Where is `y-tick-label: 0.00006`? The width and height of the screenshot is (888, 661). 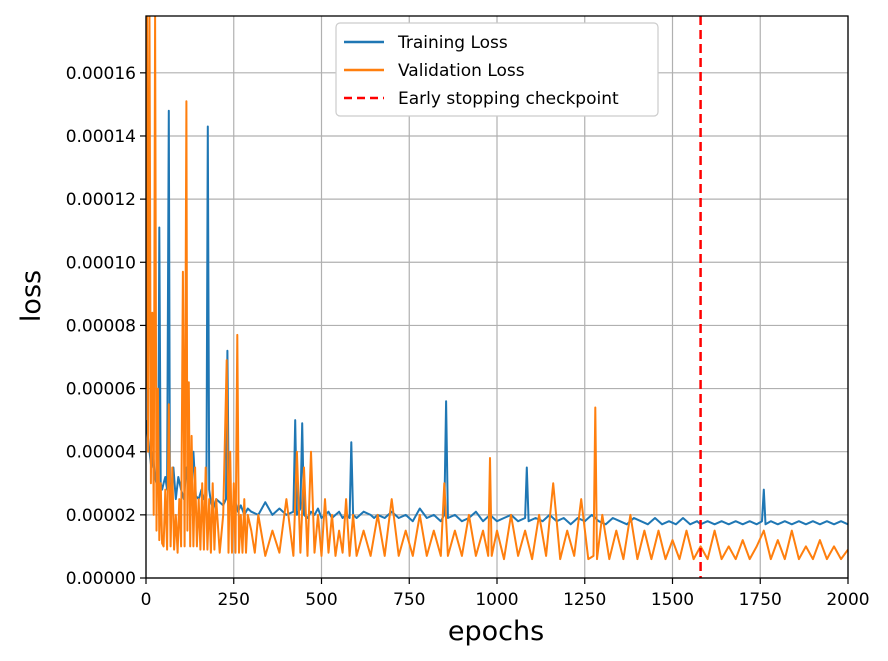
y-tick-label: 0.00006 is located at coordinates (101, 390).